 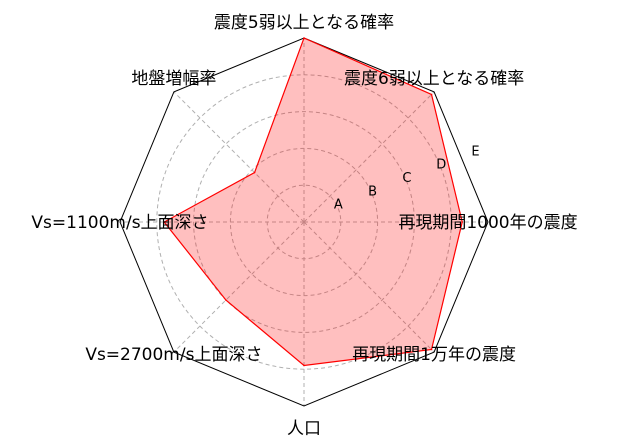 What do you see at coordinates (475, 151) in the screenshot?
I see `ring-label-E: E` at bounding box center [475, 151].